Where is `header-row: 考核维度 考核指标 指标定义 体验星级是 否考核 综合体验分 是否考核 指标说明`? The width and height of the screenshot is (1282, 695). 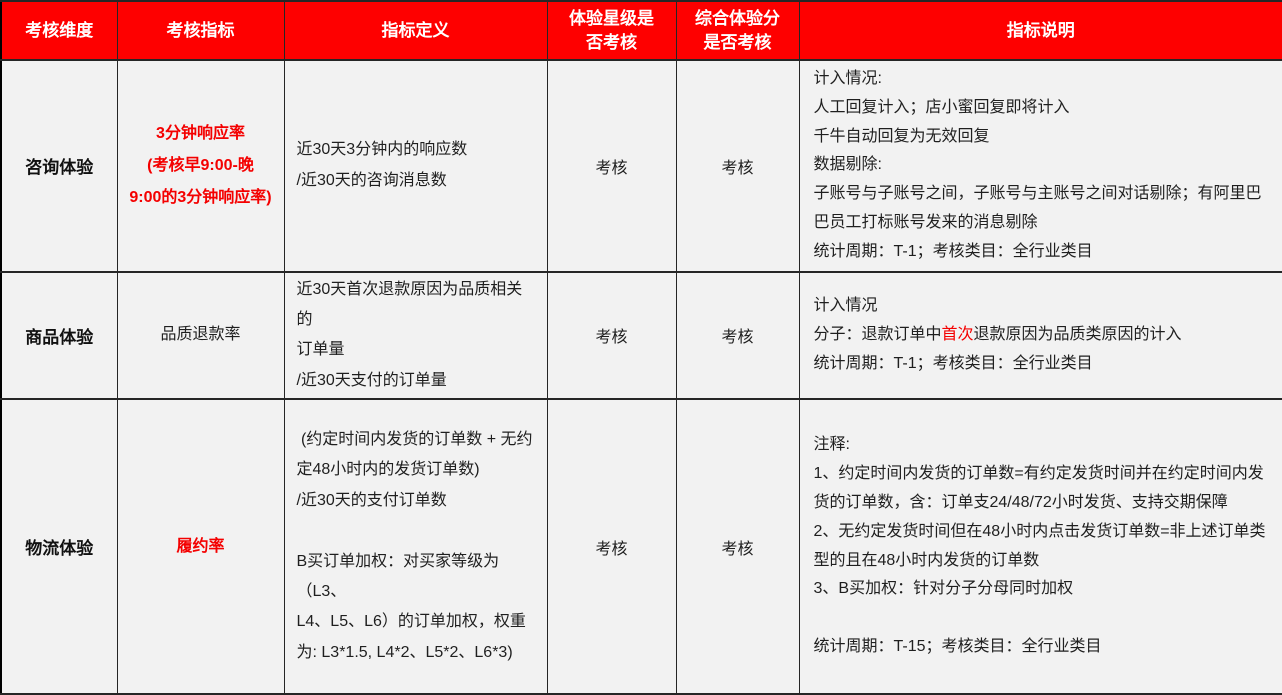
header-row: 考核维度 考核指标 指标定义 体验星级是 否考核 综合体验分 是否考核 指标说明 is located at coordinates (641, 30).